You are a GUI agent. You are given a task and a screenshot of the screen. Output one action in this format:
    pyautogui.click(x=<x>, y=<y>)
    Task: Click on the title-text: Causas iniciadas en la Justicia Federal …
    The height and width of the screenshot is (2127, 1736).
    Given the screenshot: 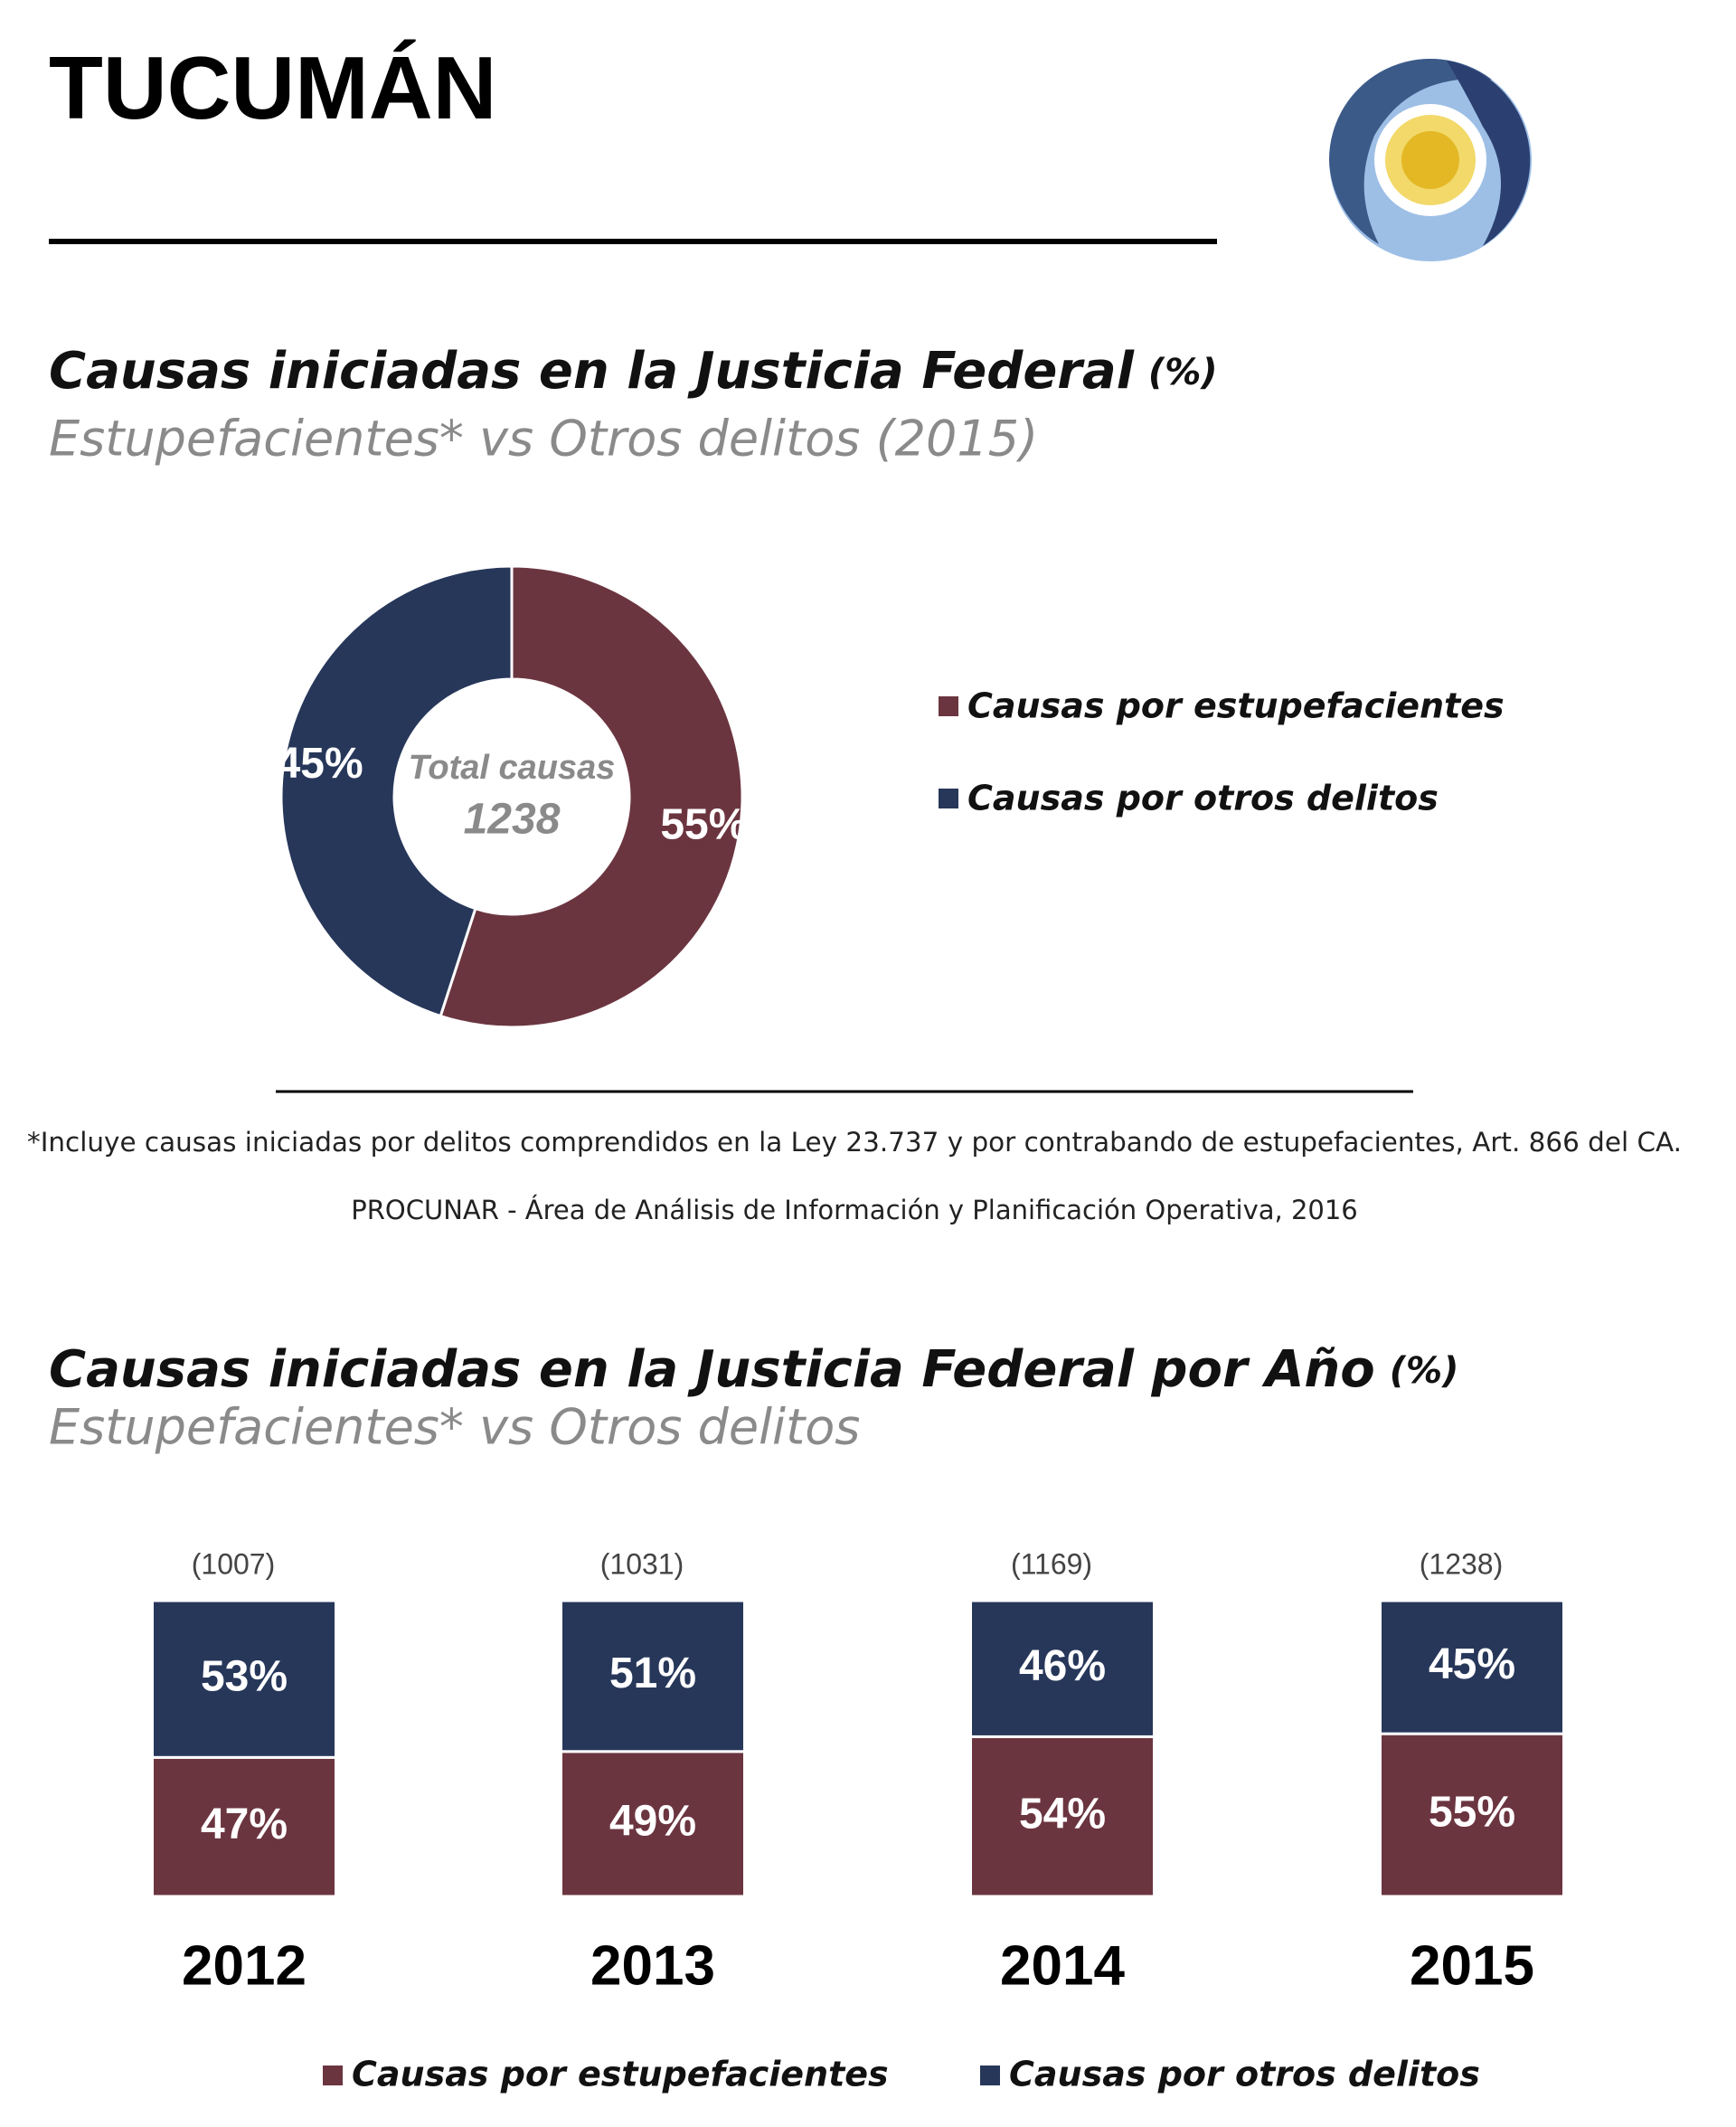 What is the action you would take?
    pyautogui.click(x=712, y=1369)
    